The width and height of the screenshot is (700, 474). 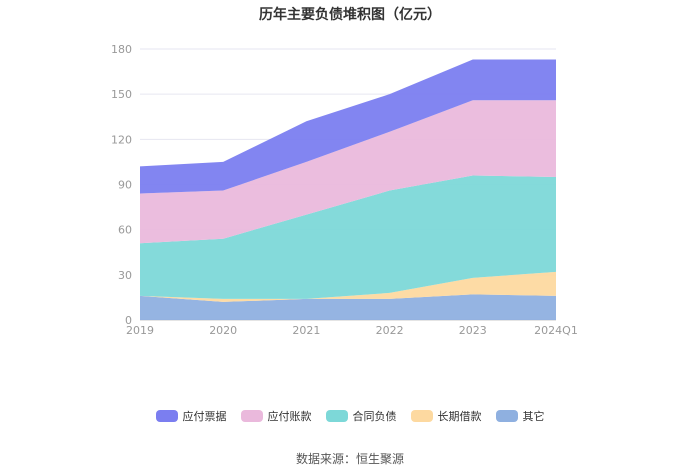 I want to click on chart-title: 历年主要负债堆积图（亿元）, so click(x=350, y=15).